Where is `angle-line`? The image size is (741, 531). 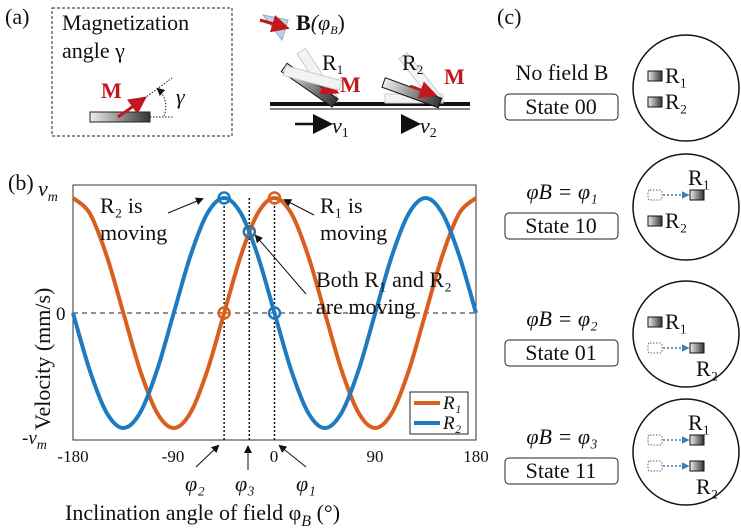
angle-line is located at coordinates (157, 89).